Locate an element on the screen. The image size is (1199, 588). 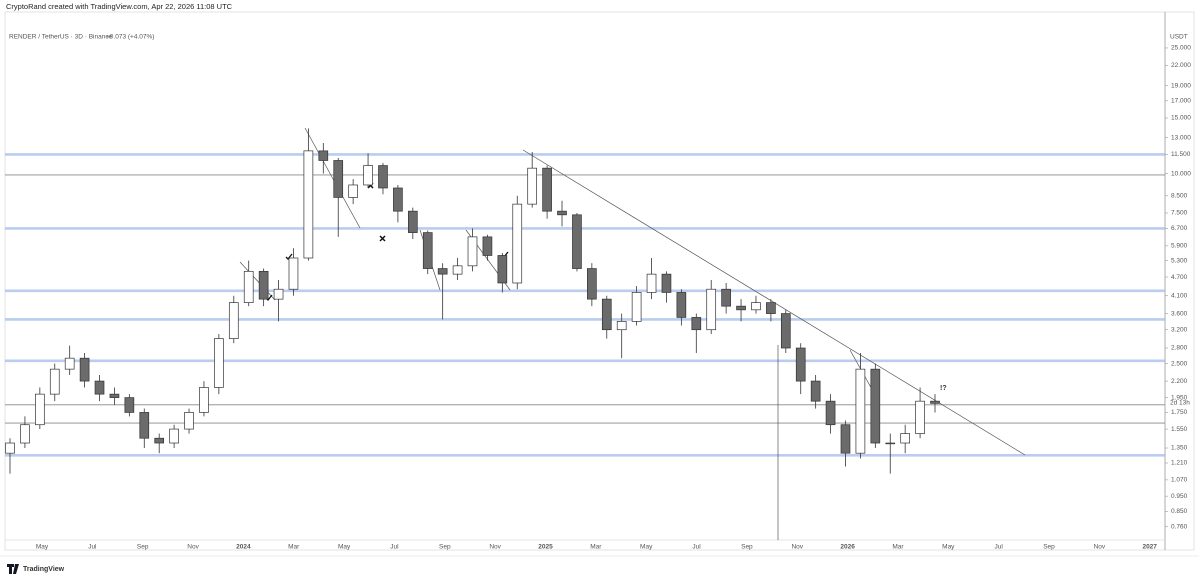
x-tick-label: 2027 is located at coordinates (1149, 547).